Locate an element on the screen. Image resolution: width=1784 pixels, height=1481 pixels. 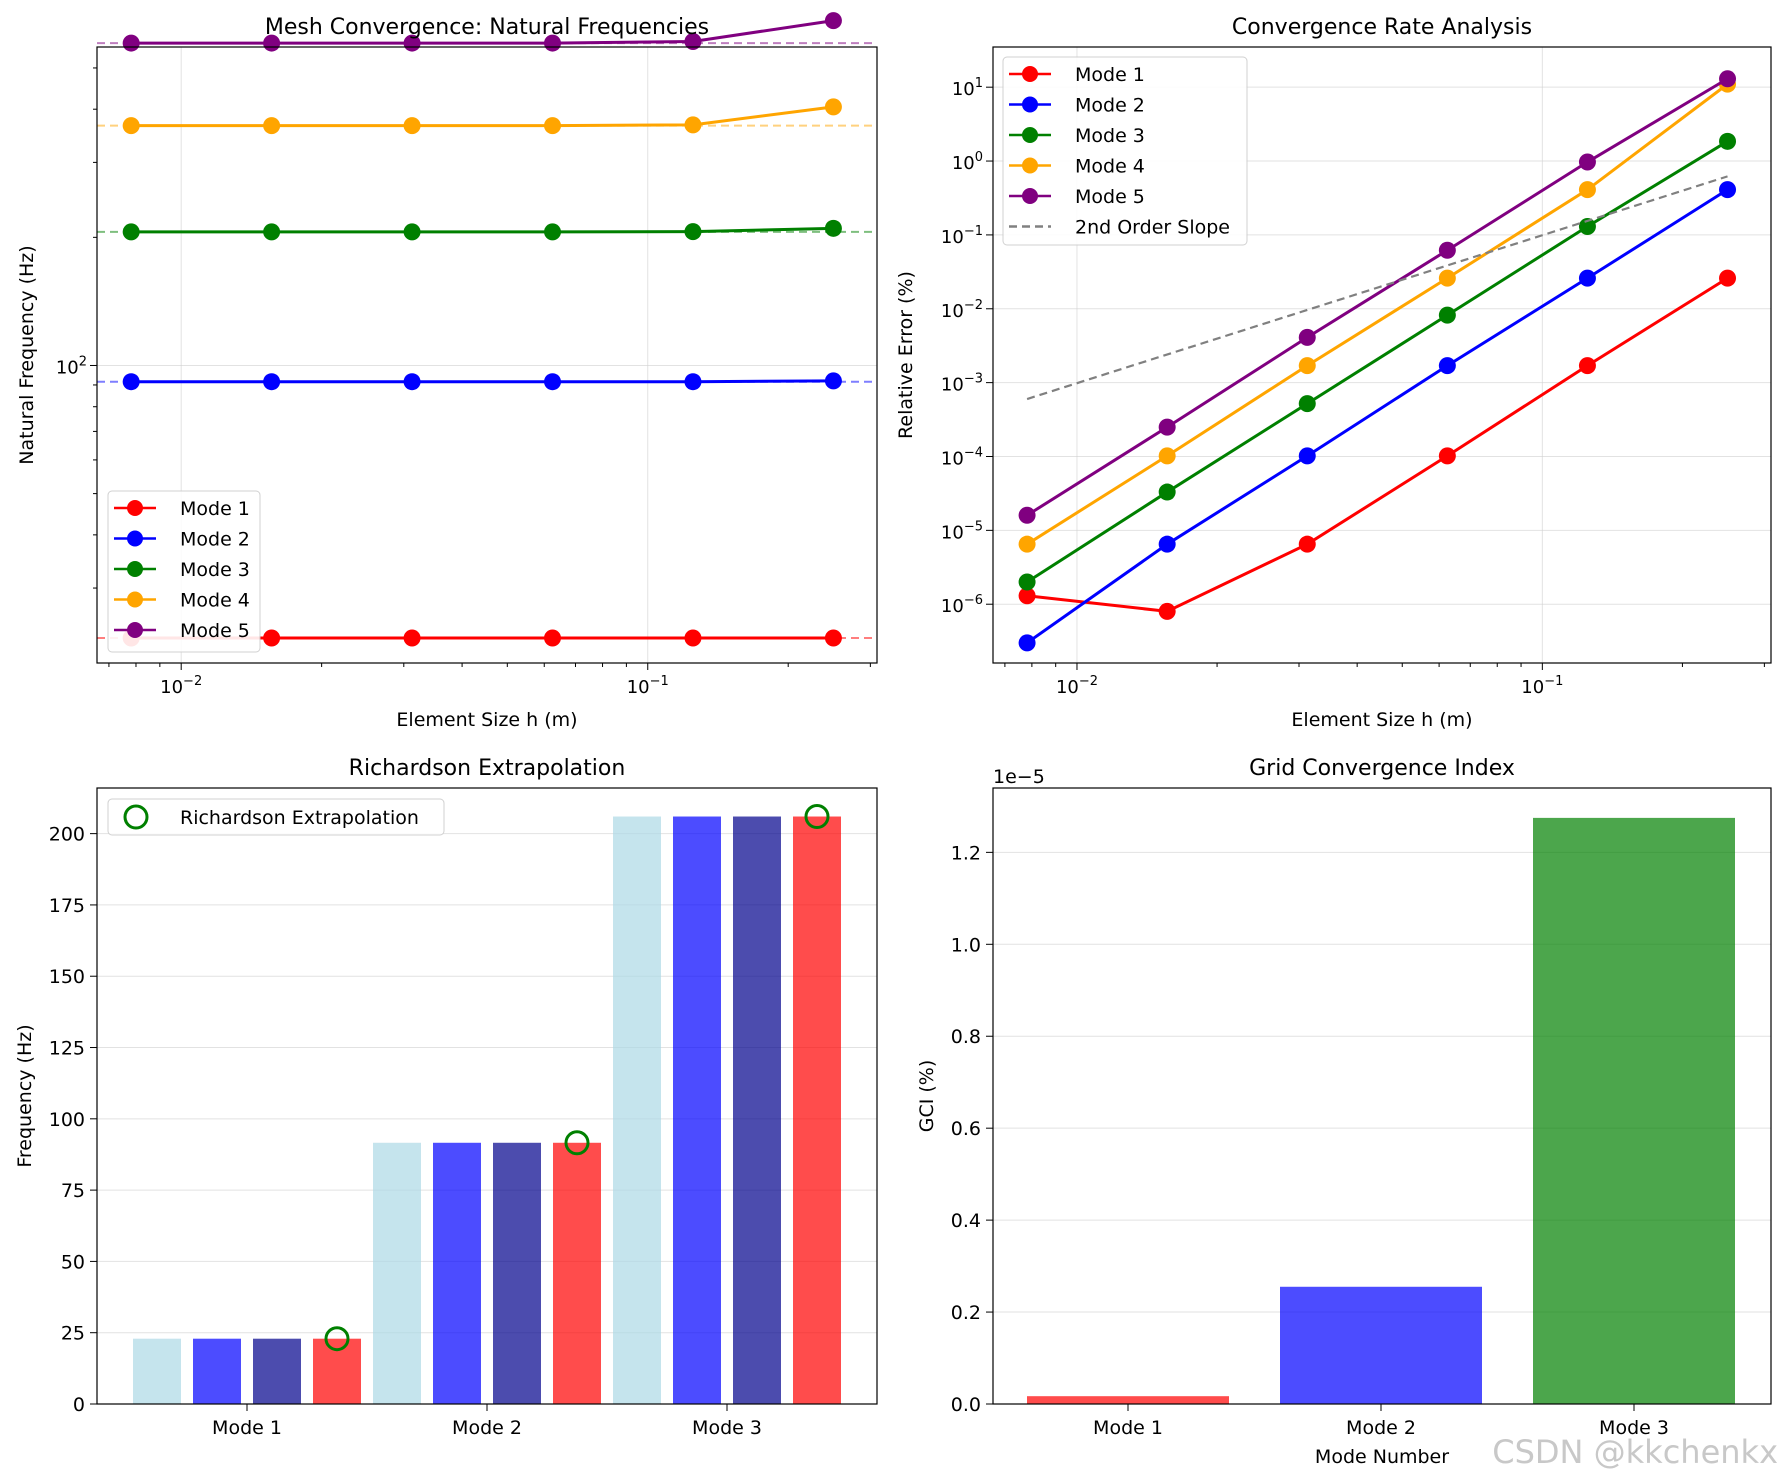
y-tick-label: 75 is located at coordinates (73, 1191).